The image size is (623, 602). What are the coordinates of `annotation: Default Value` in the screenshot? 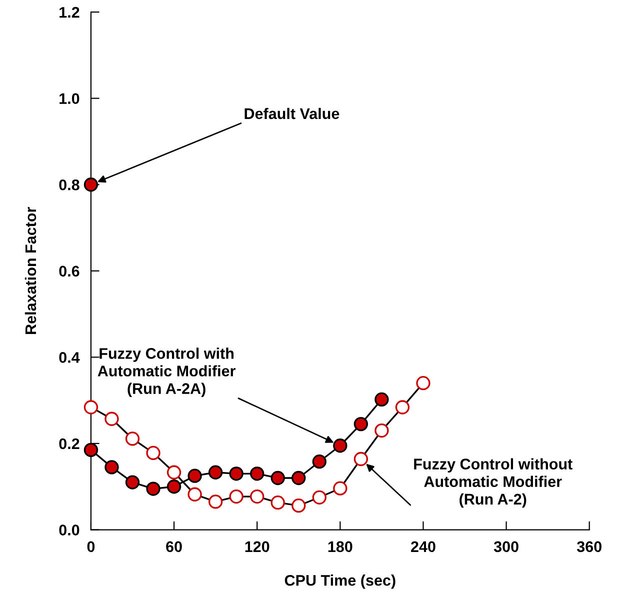 It's located at (292, 114).